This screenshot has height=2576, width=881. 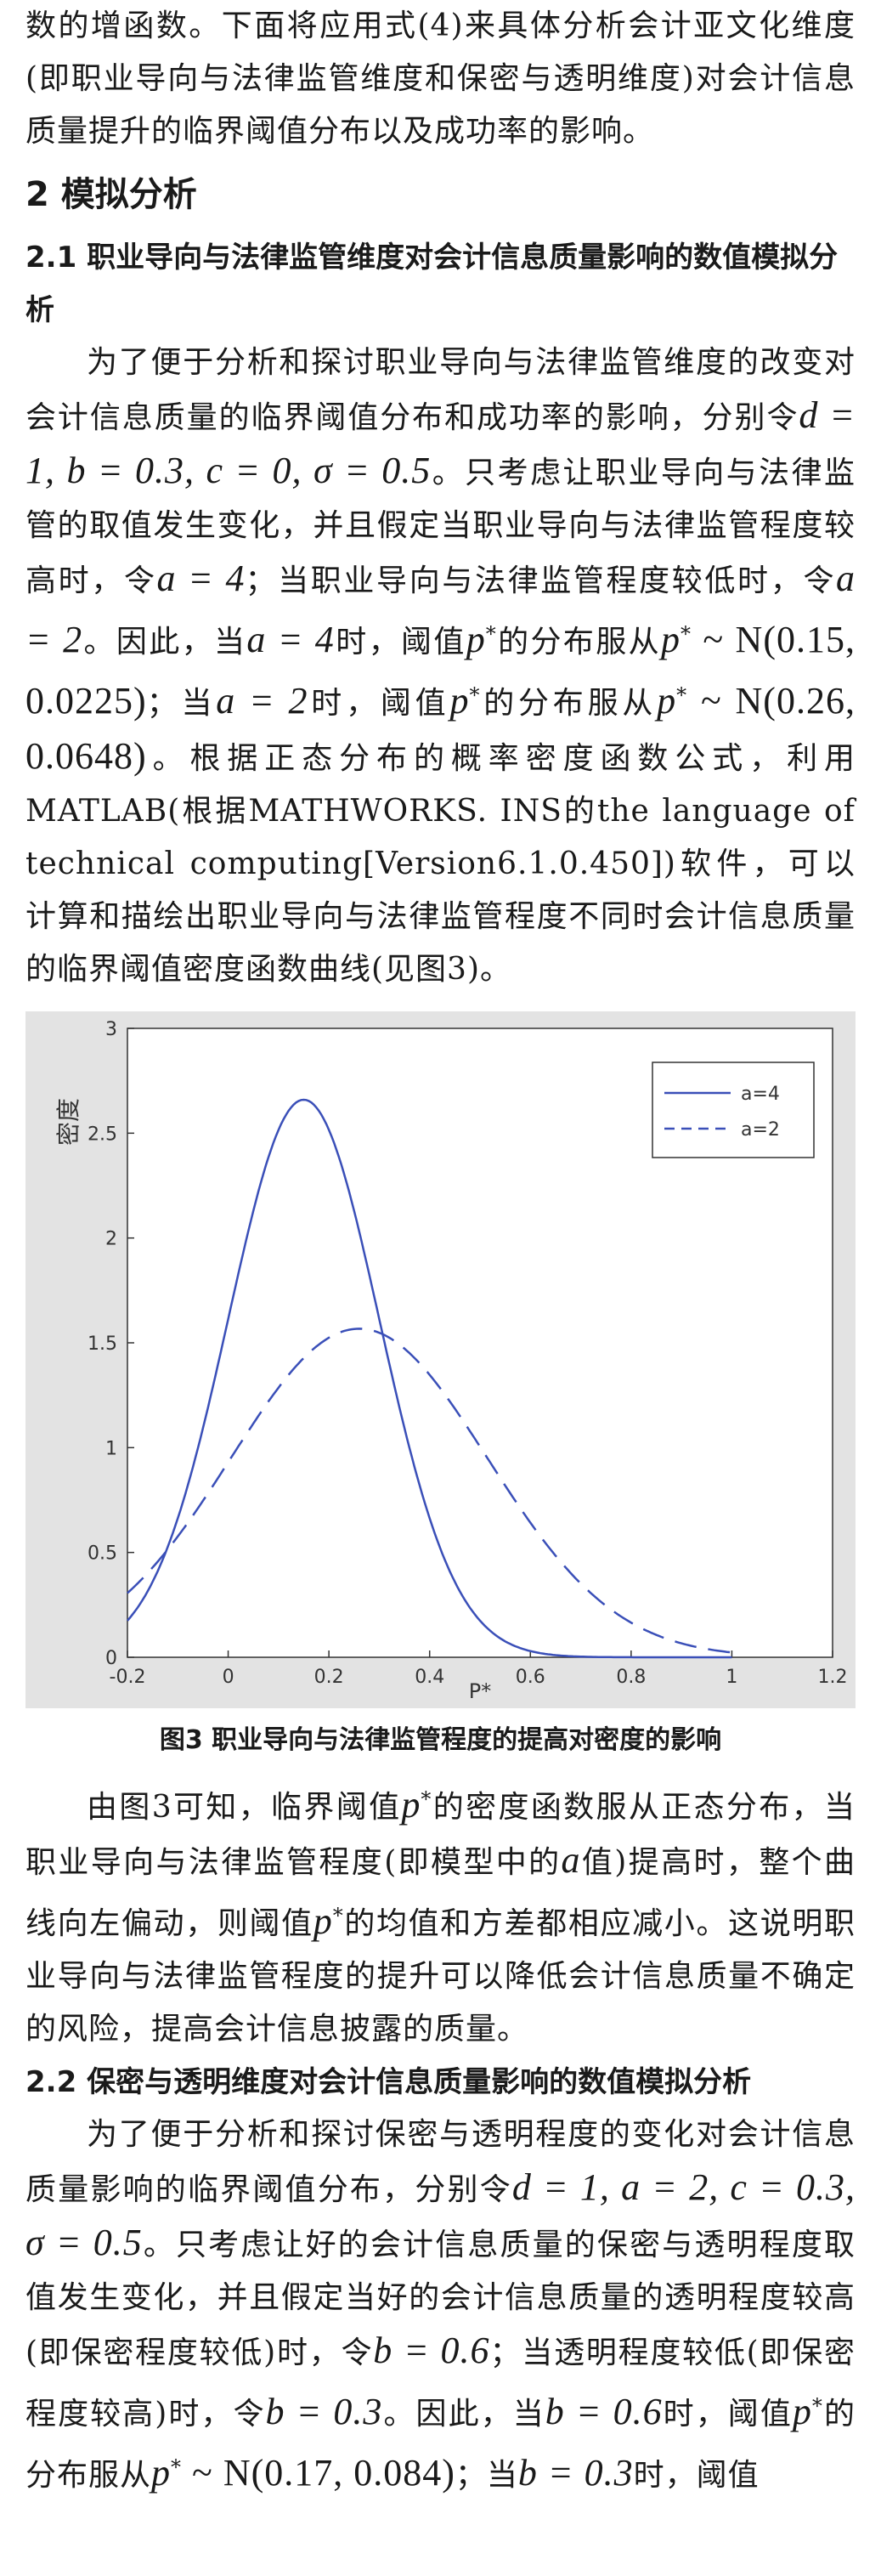 I want to click on legend-box, so click(x=734, y=1110).